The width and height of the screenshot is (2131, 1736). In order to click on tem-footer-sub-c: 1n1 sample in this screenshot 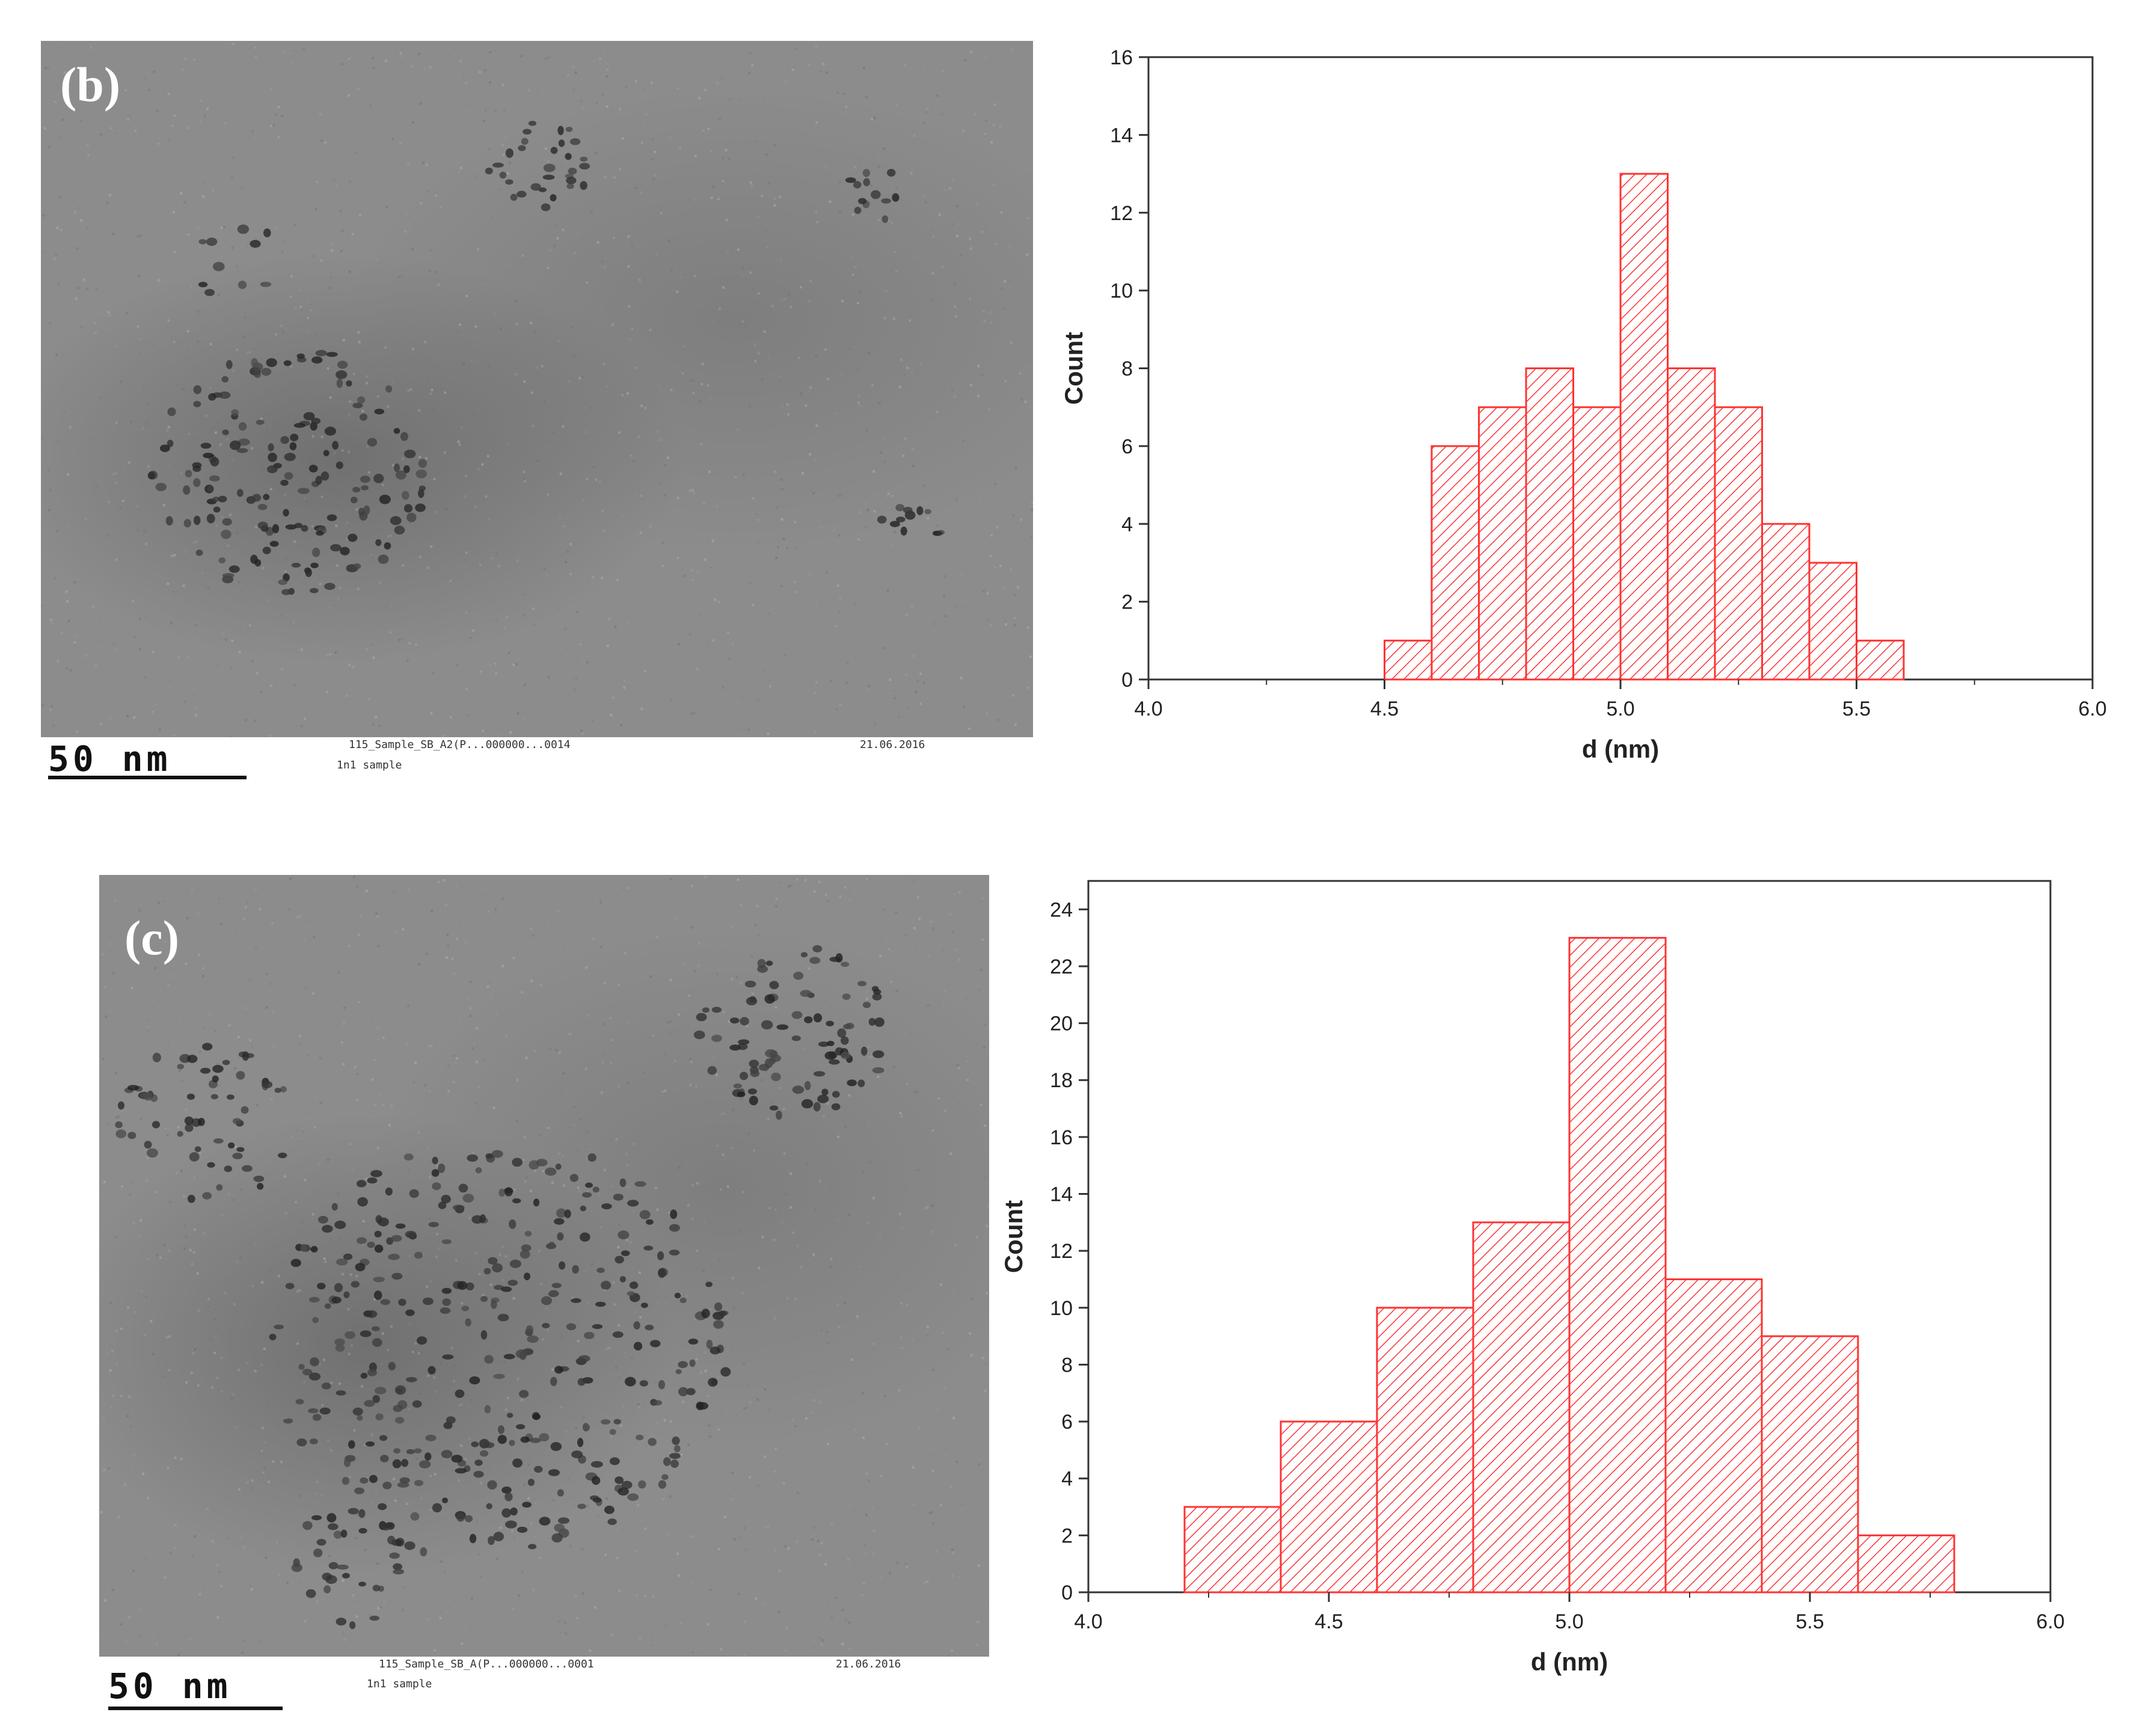, I will do `click(399, 1684)`.